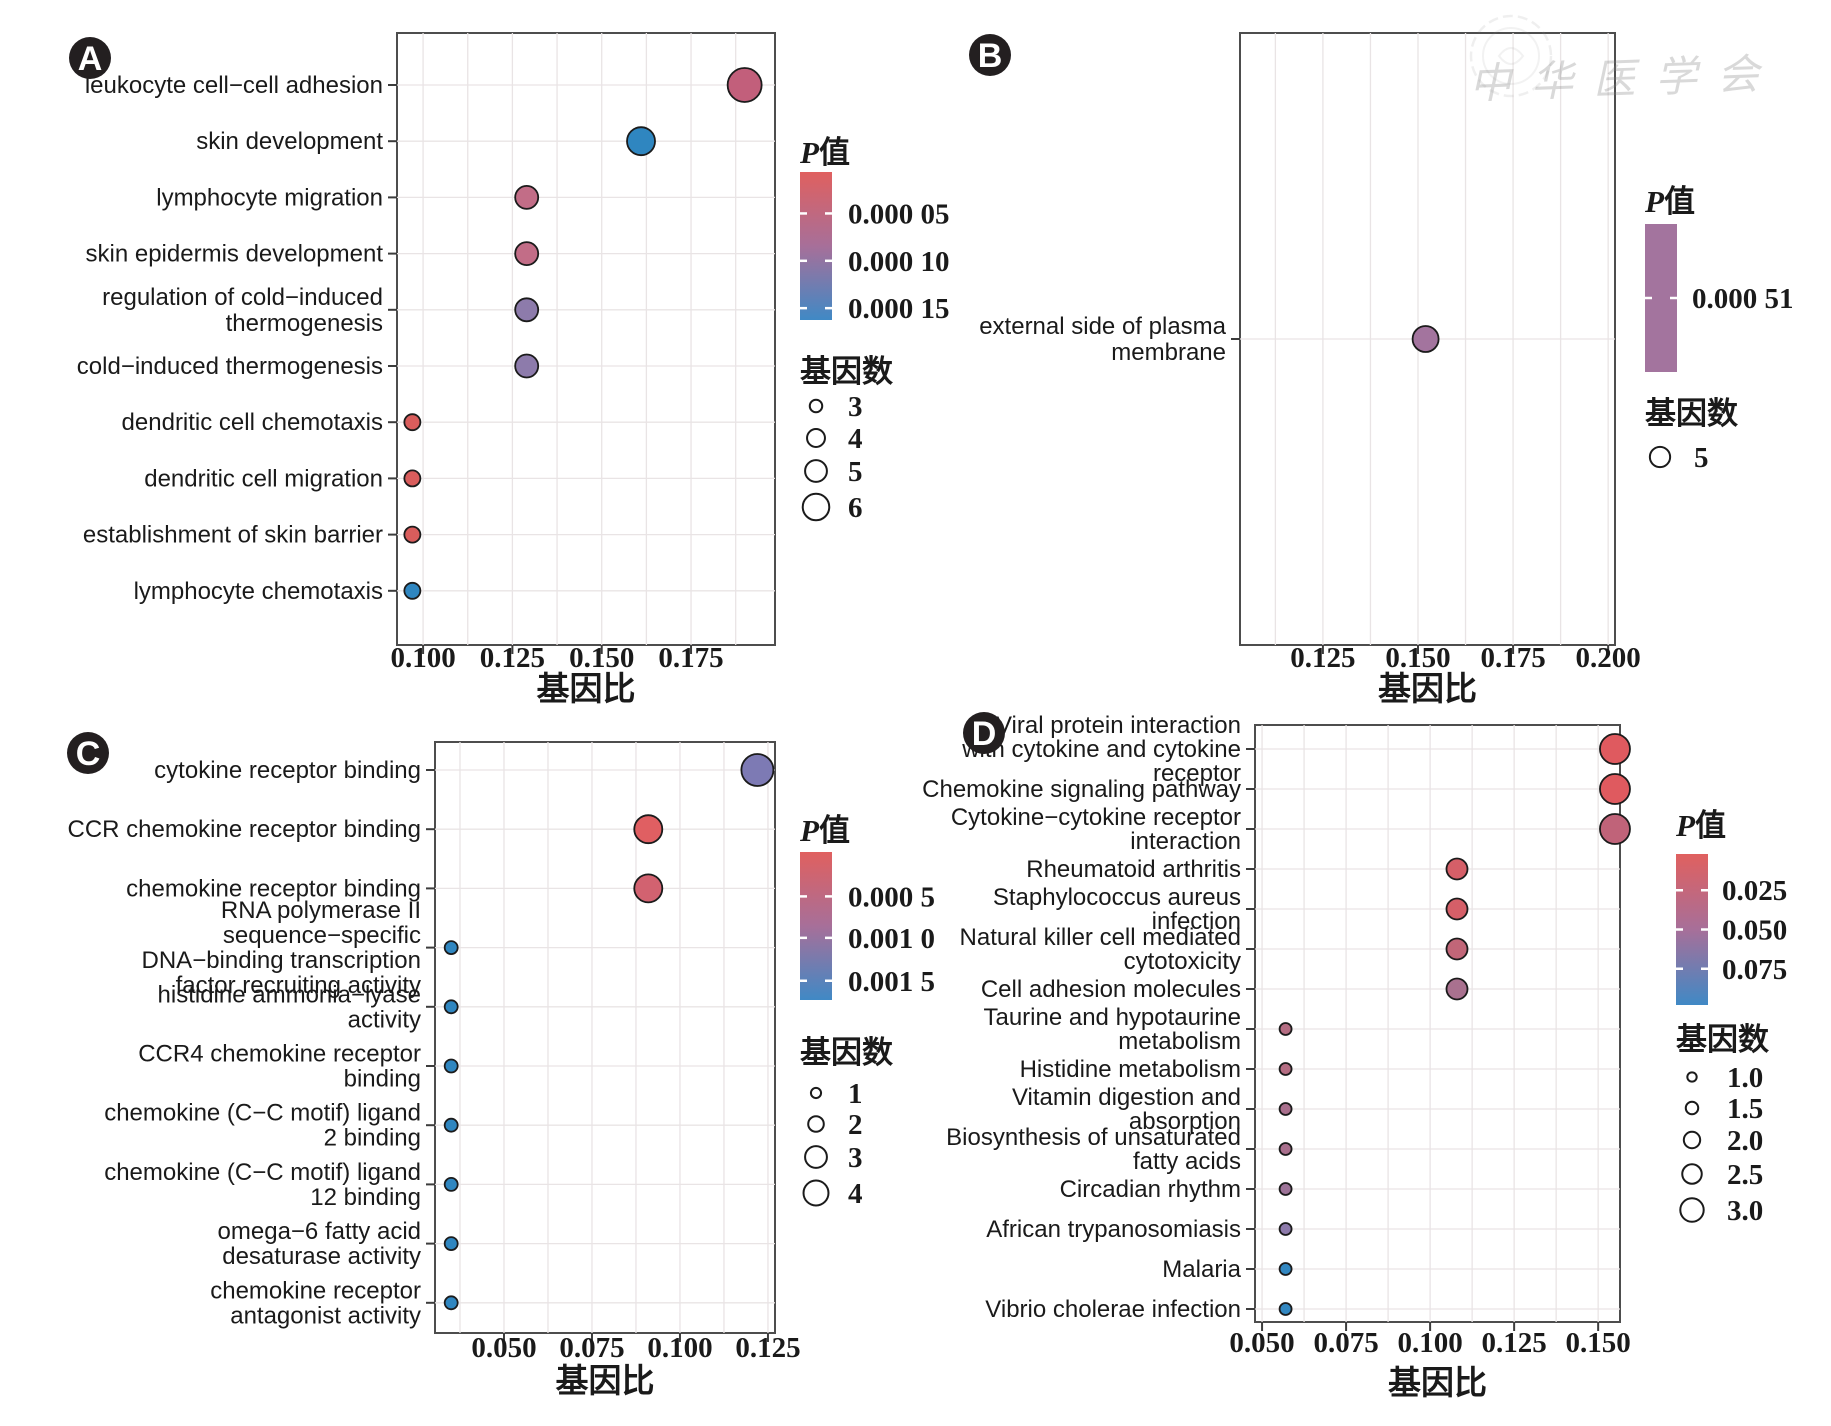 This screenshot has height=1426, width=1831. I want to click on category-label: Cytokine−cytokine receptor interaction, so click(1096, 829).